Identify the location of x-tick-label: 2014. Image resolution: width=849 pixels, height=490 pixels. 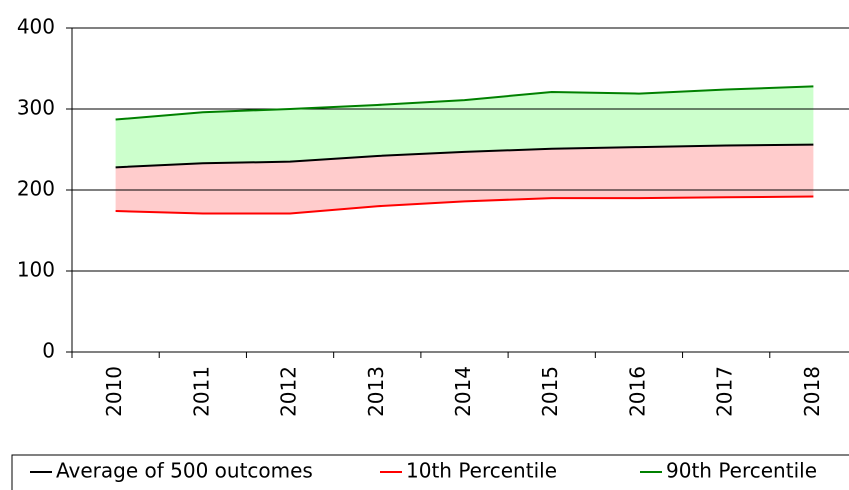
(463, 391).